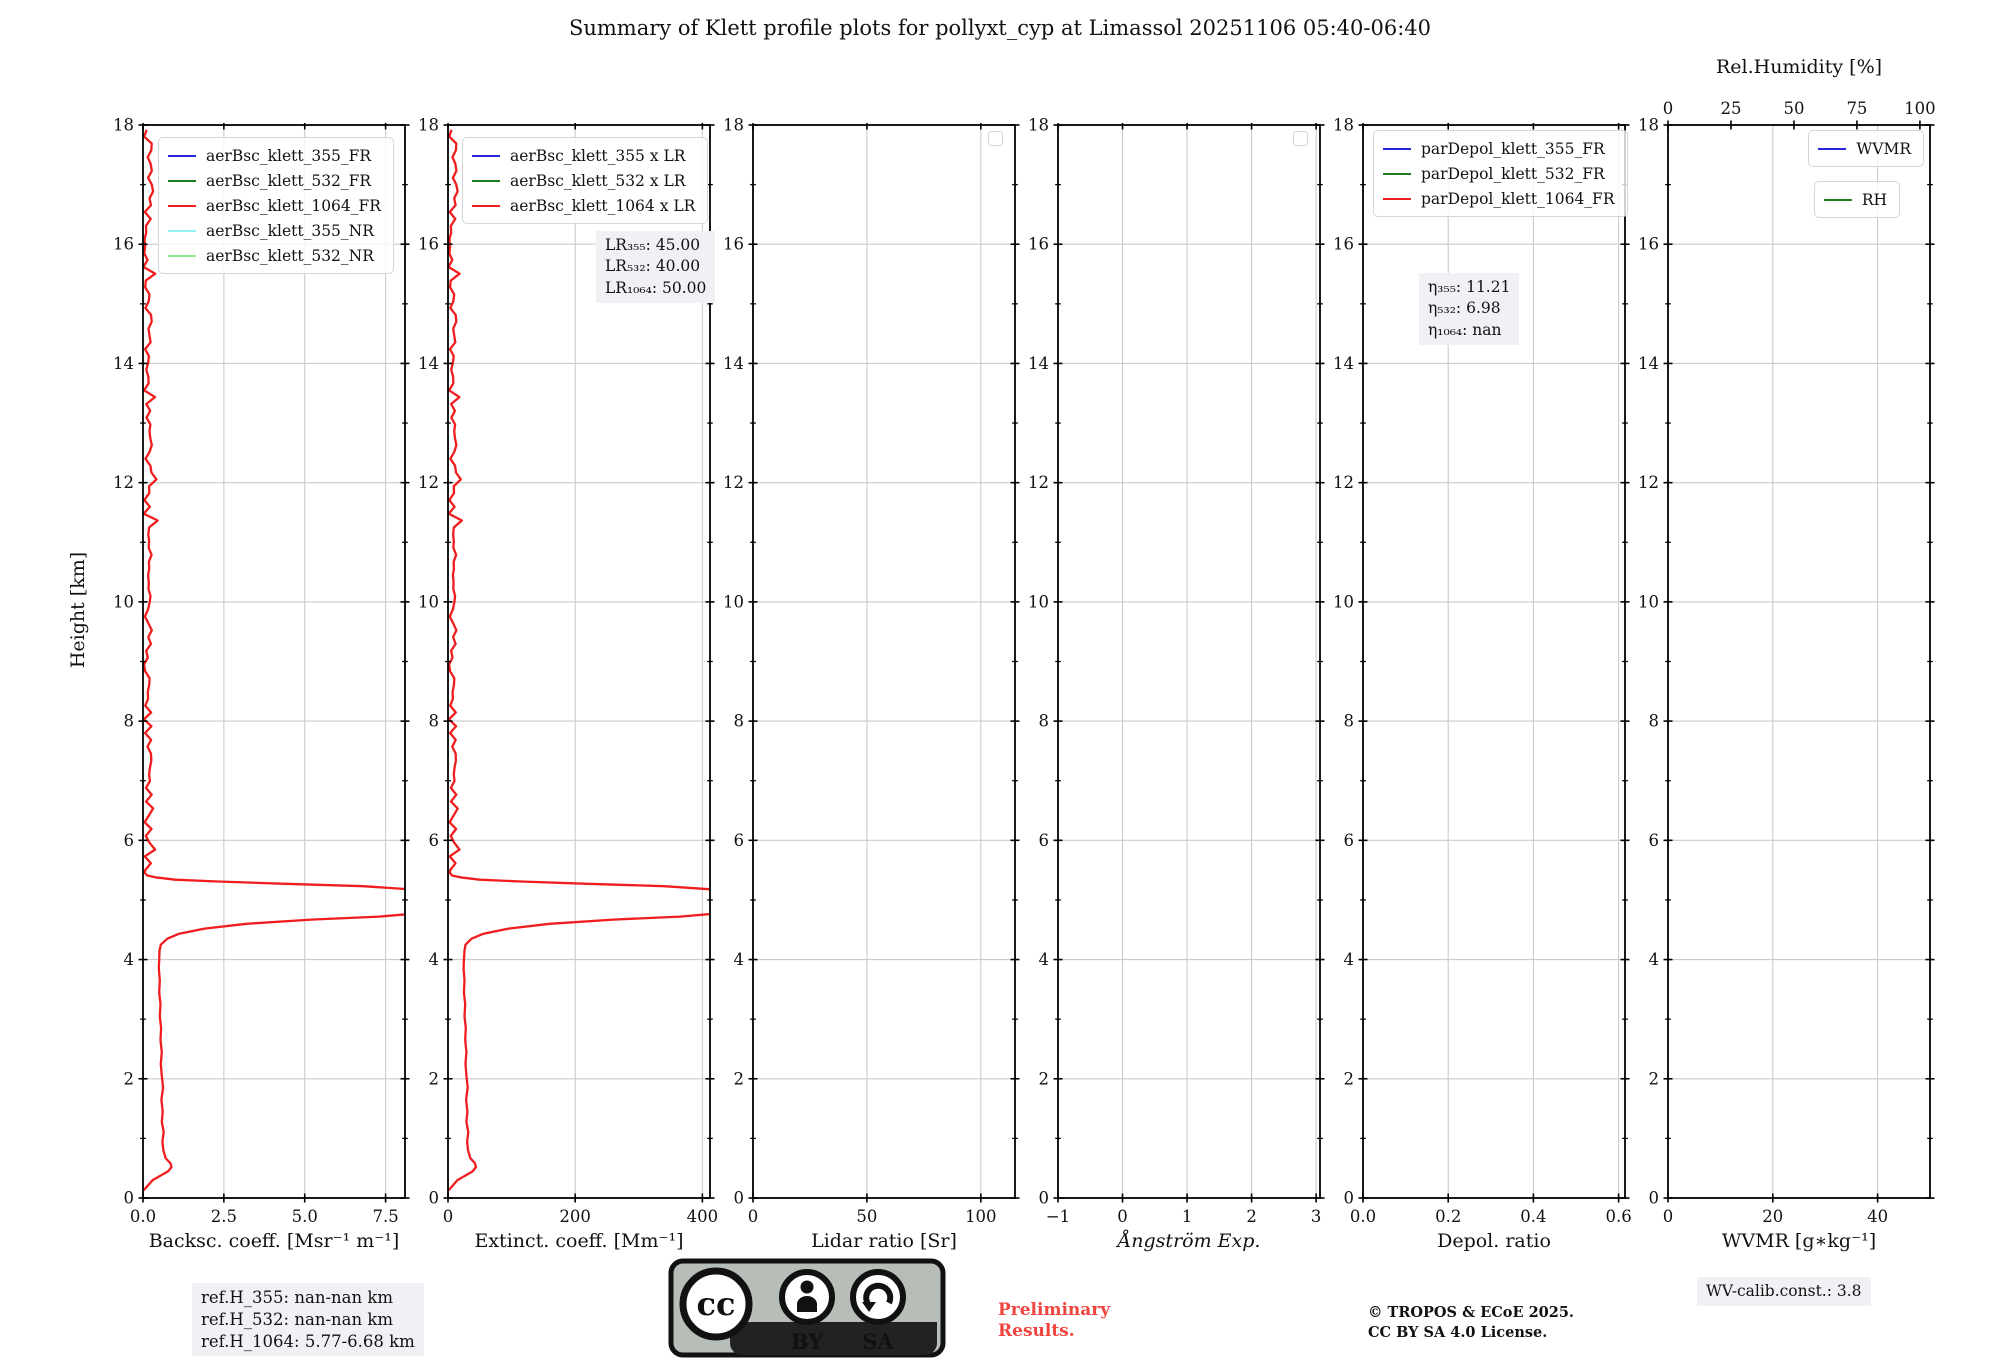 The height and width of the screenshot is (1360, 2000). I want to click on height-axis-label: Height [km], so click(78, 610).